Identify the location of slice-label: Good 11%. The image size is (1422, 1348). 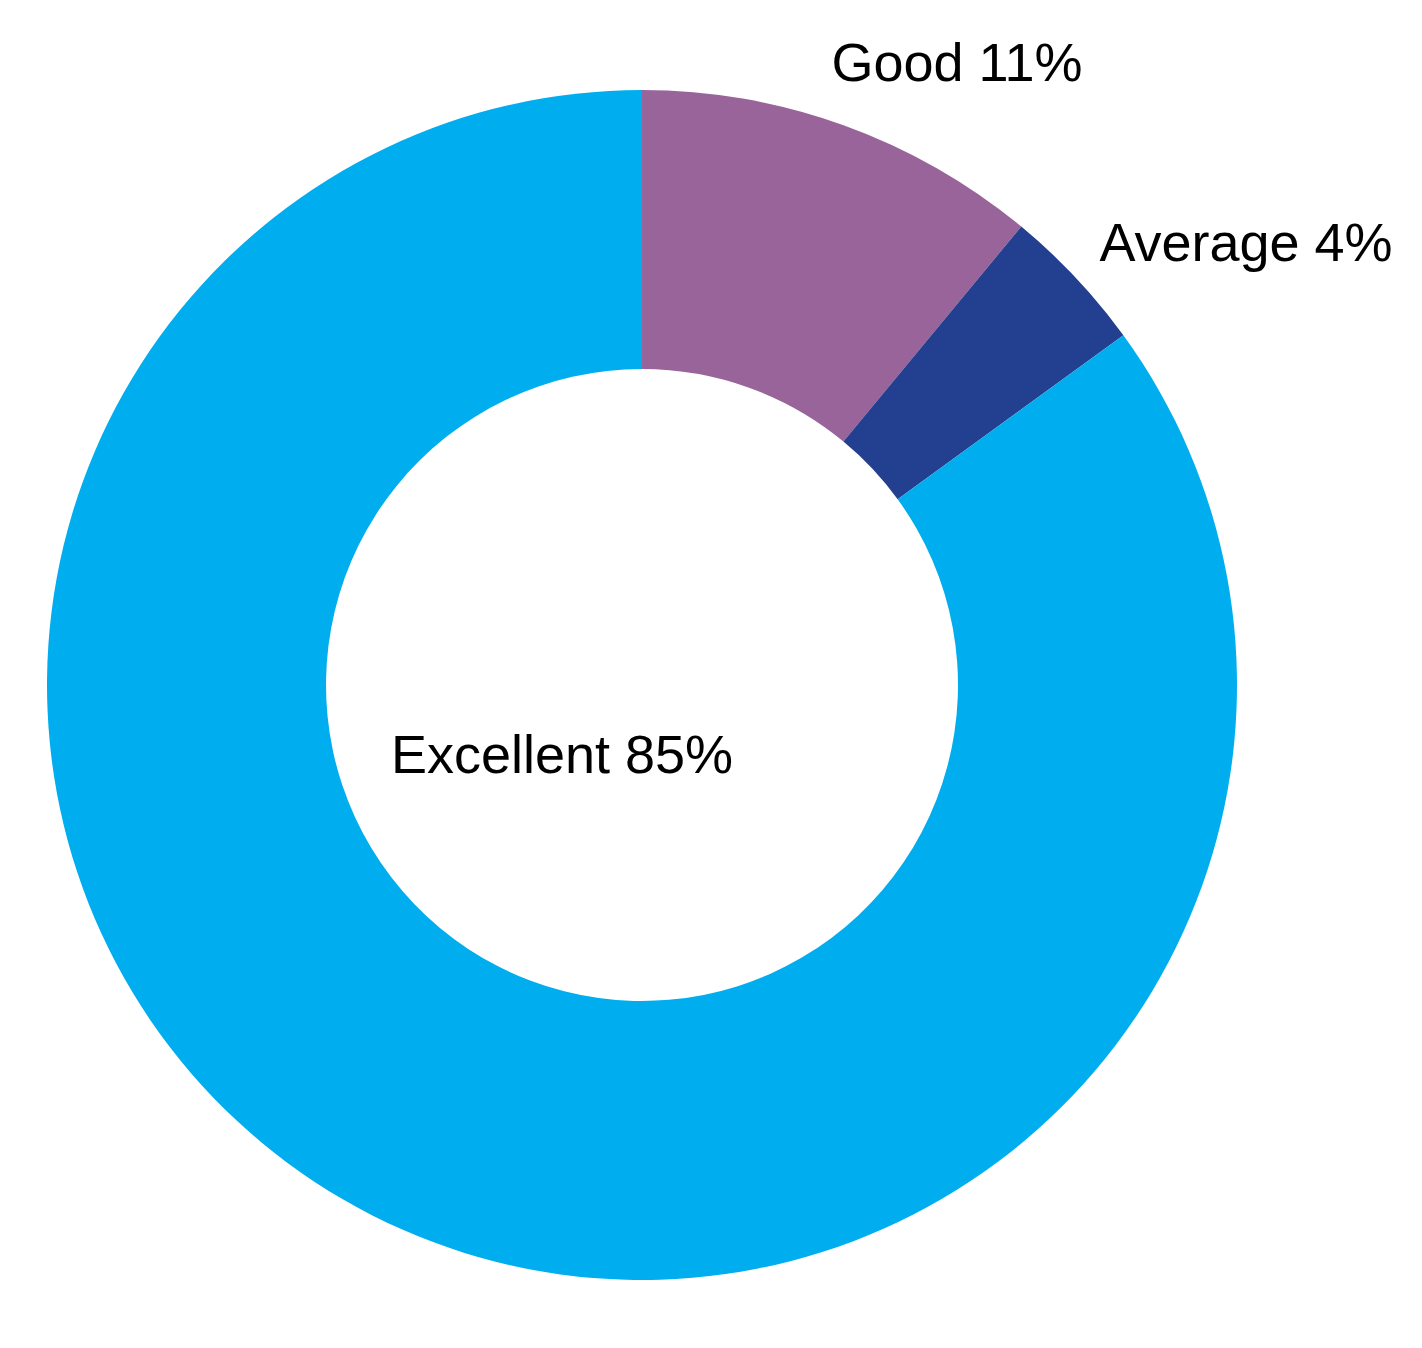
(957, 62).